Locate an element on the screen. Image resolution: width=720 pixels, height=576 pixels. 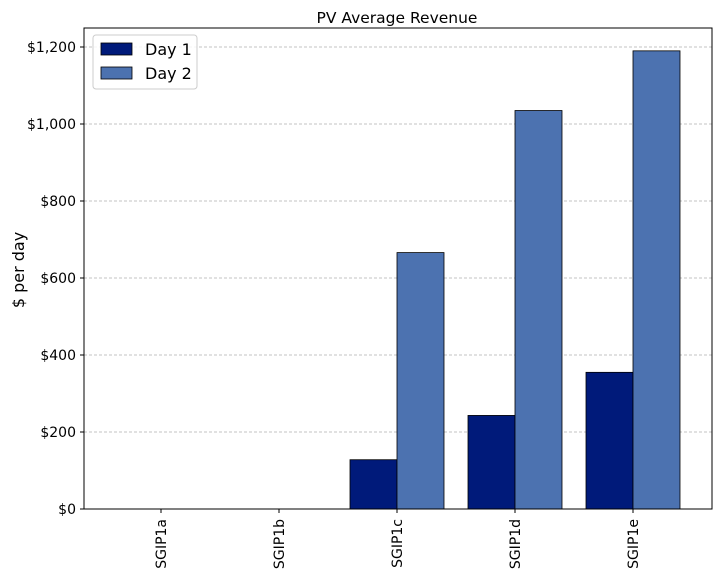
x-tick-label: SGIP1e is located at coordinates (634, 544).